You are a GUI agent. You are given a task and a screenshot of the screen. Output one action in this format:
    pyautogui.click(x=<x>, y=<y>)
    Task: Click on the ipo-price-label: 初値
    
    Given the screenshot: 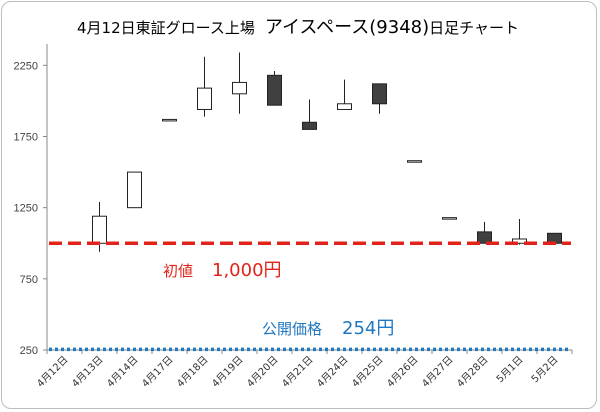 What is the action you would take?
    pyautogui.click(x=178, y=271)
    